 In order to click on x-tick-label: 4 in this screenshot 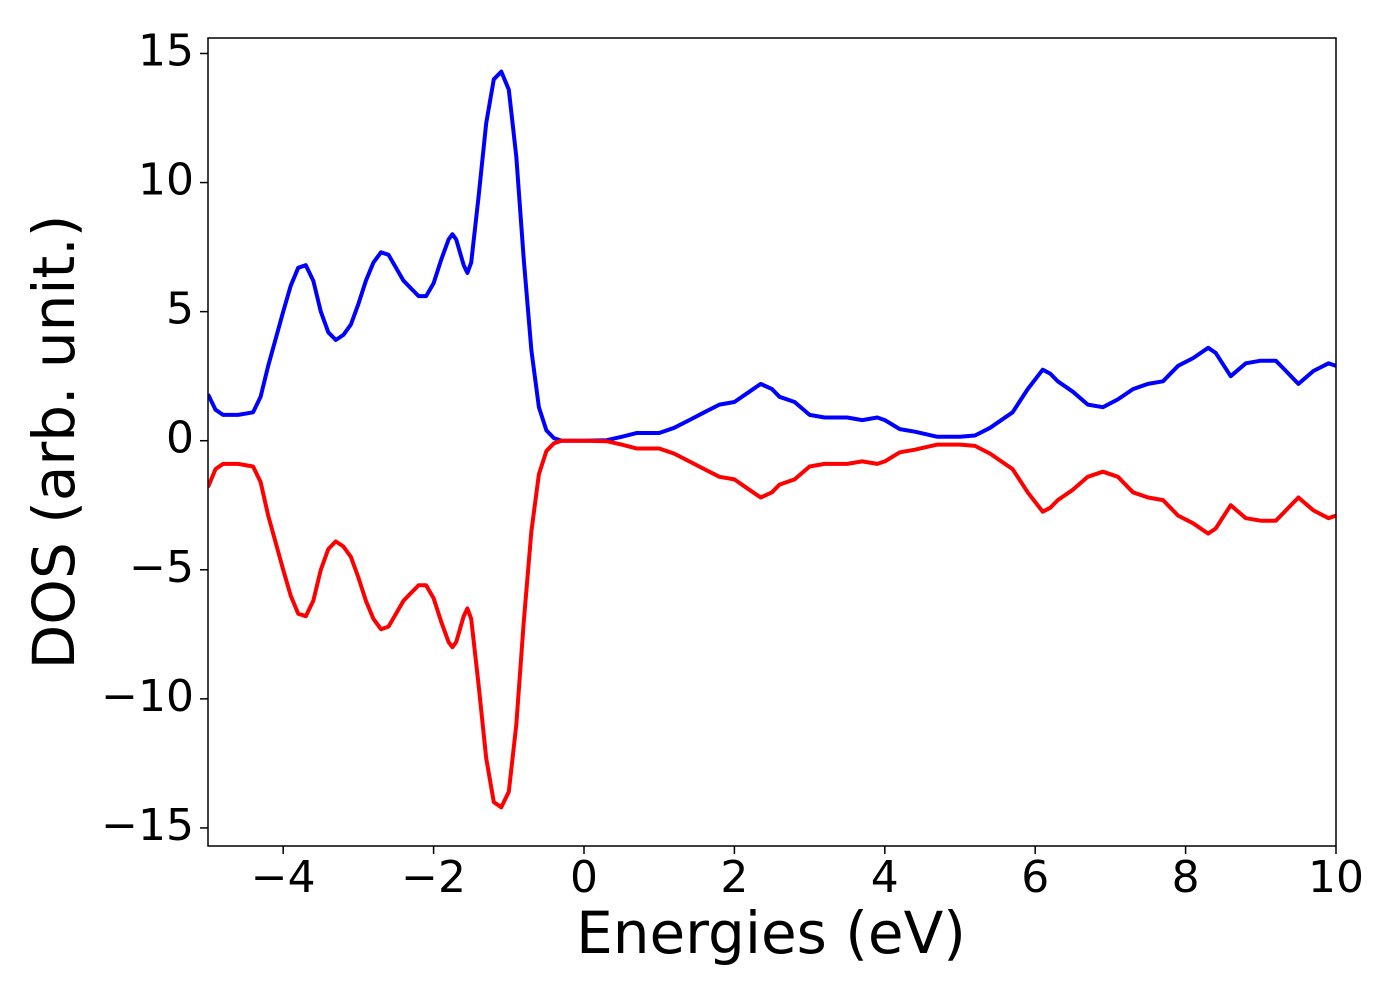, I will do `click(885, 877)`.